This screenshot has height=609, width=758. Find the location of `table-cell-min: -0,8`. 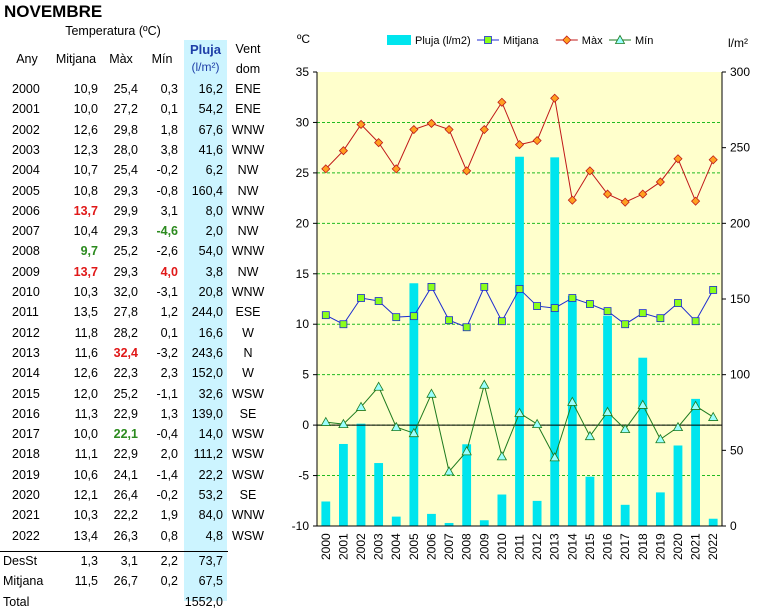

table-cell-min: -0,8 is located at coordinates (167, 190).